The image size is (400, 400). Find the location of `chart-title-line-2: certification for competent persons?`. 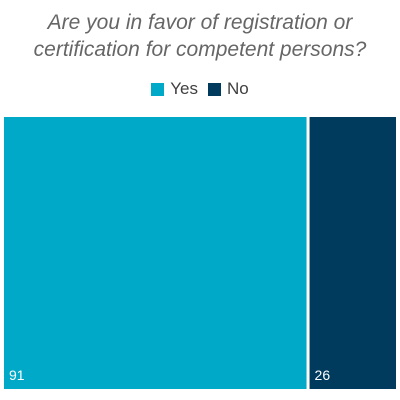

chart-title-line-2: certification for competent persons? is located at coordinates (200, 49).